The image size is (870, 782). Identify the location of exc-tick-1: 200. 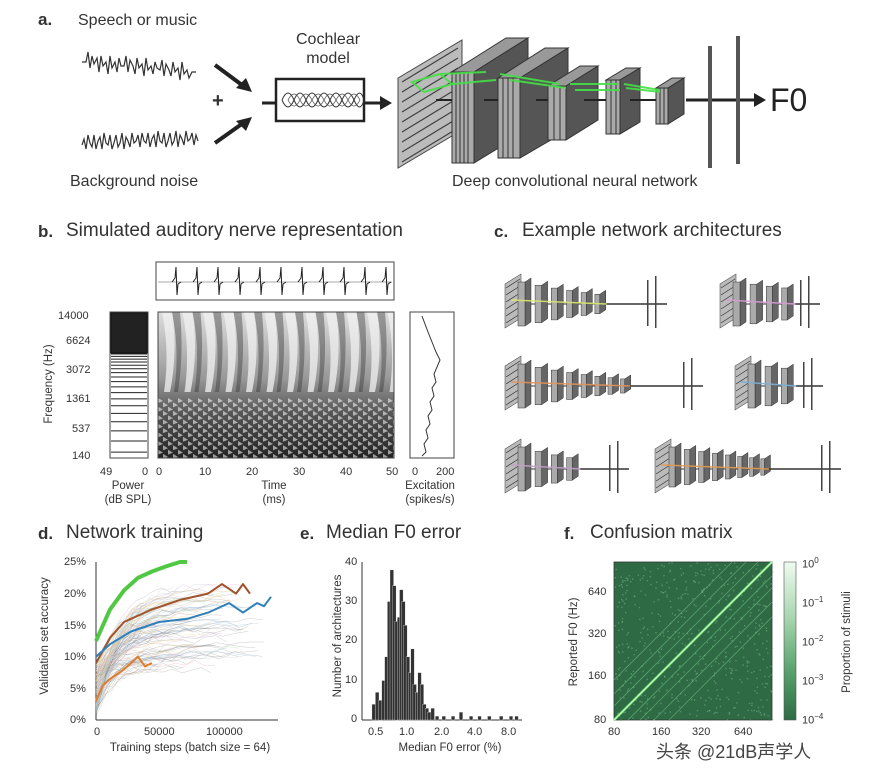
(445, 472).